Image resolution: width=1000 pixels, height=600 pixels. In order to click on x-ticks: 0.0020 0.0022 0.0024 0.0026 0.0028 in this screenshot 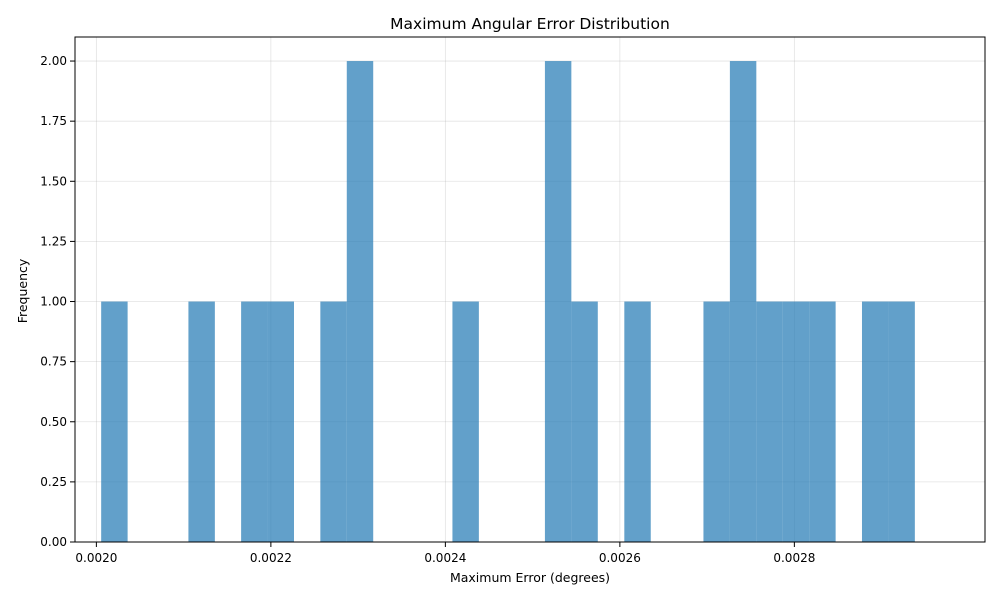, I will do `click(445, 553)`.